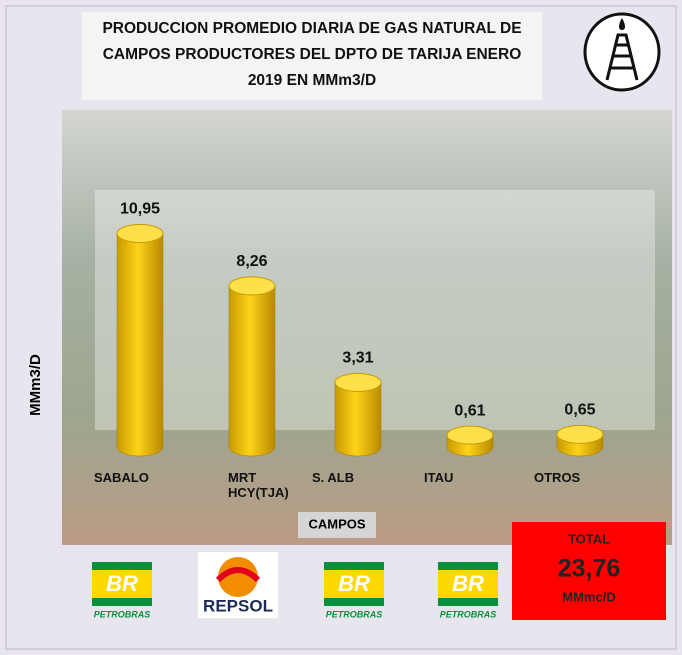 The image size is (682, 655). I want to click on value-label: 10,95, so click(140, 209).